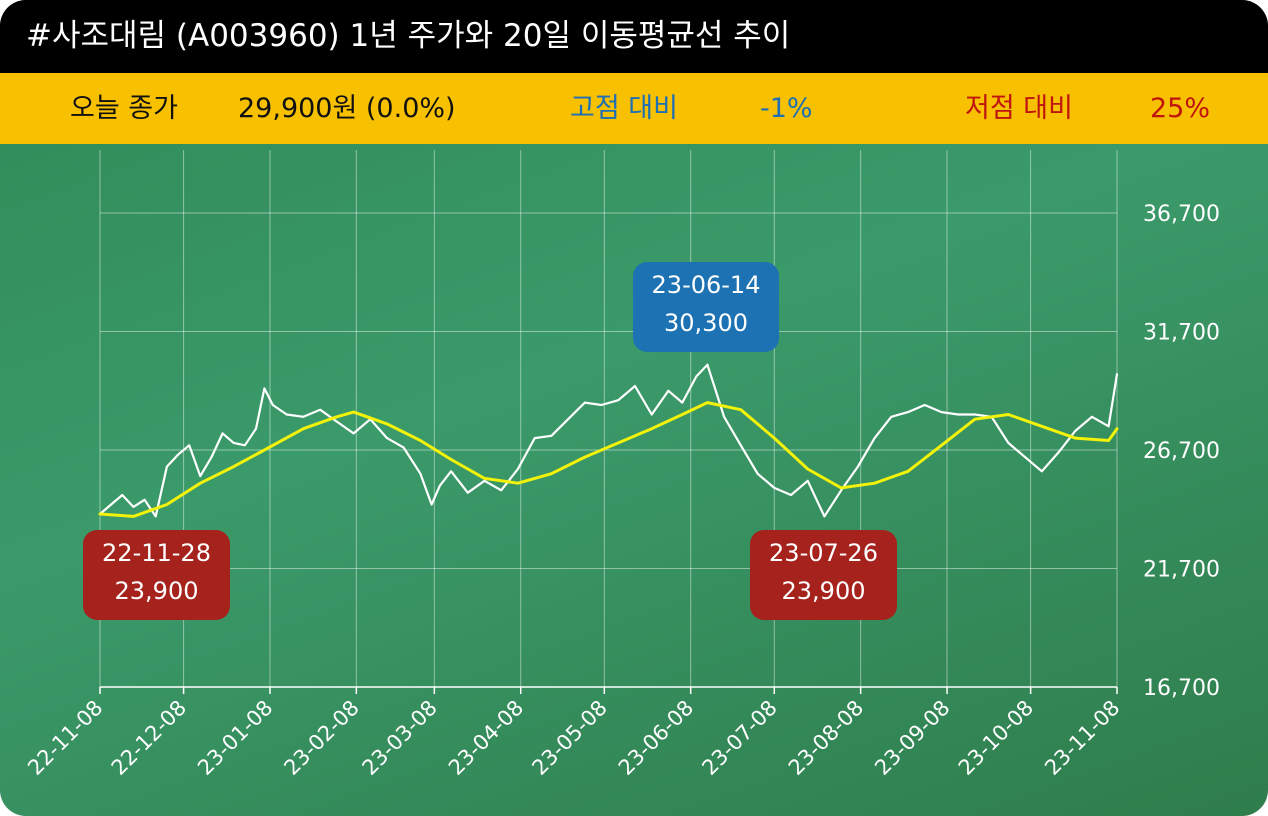  I want to click on today-close-label: 오늘 종가, so click(124, 108).